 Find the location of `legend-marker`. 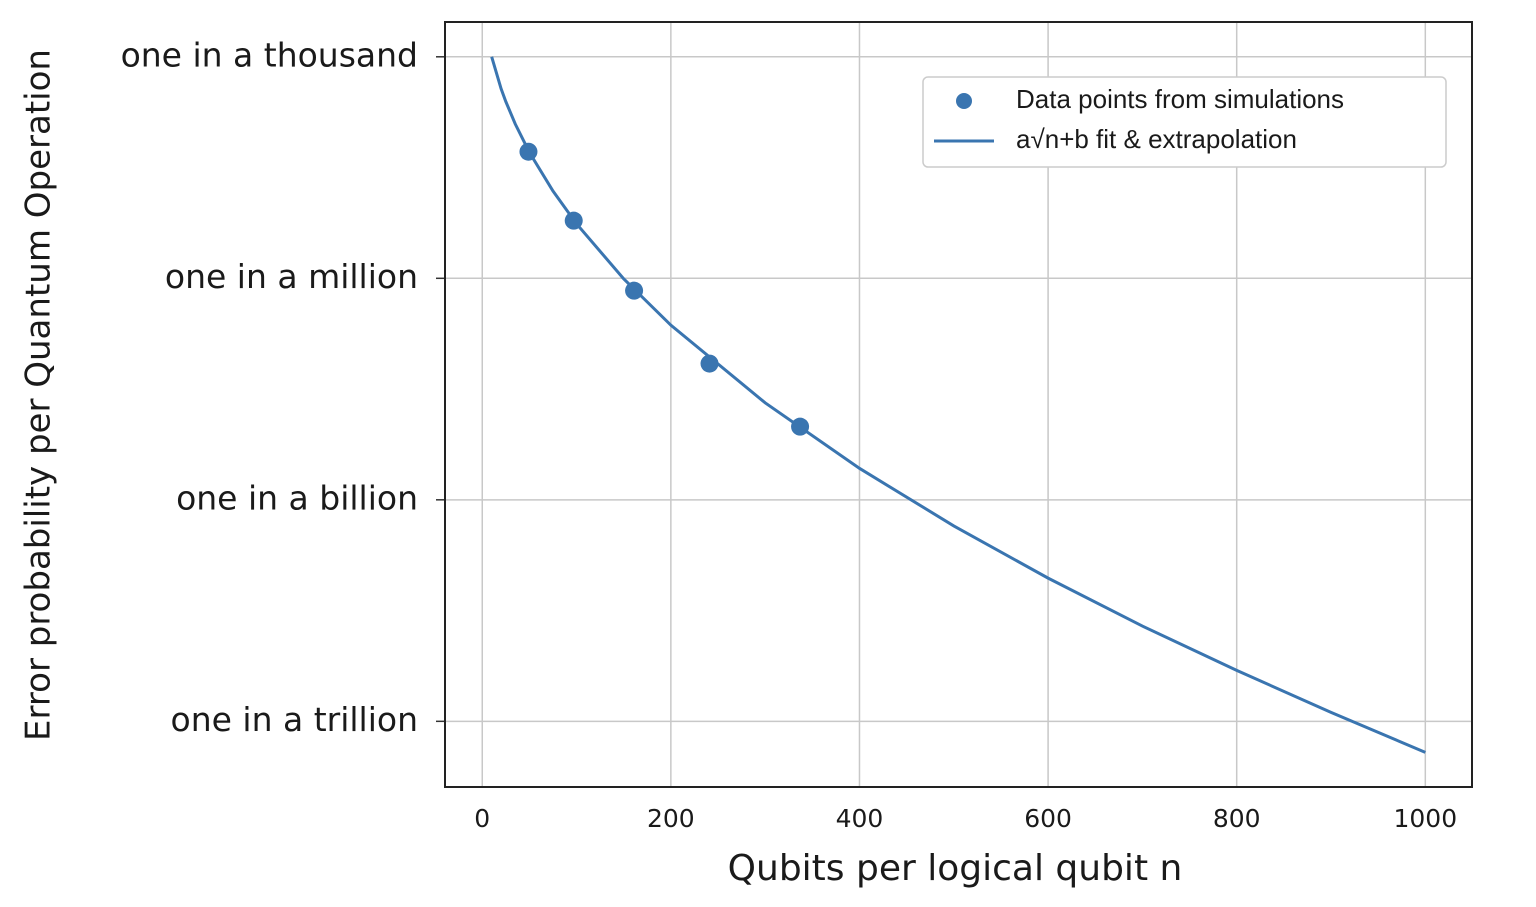

legend-marker is located at coordinates (964, 101).